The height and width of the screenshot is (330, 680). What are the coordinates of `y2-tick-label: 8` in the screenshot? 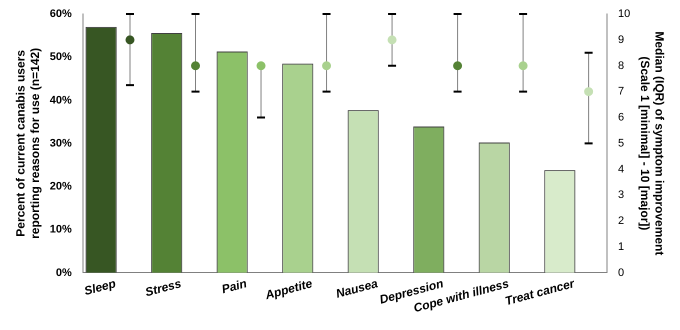 It's located at (621, 66).